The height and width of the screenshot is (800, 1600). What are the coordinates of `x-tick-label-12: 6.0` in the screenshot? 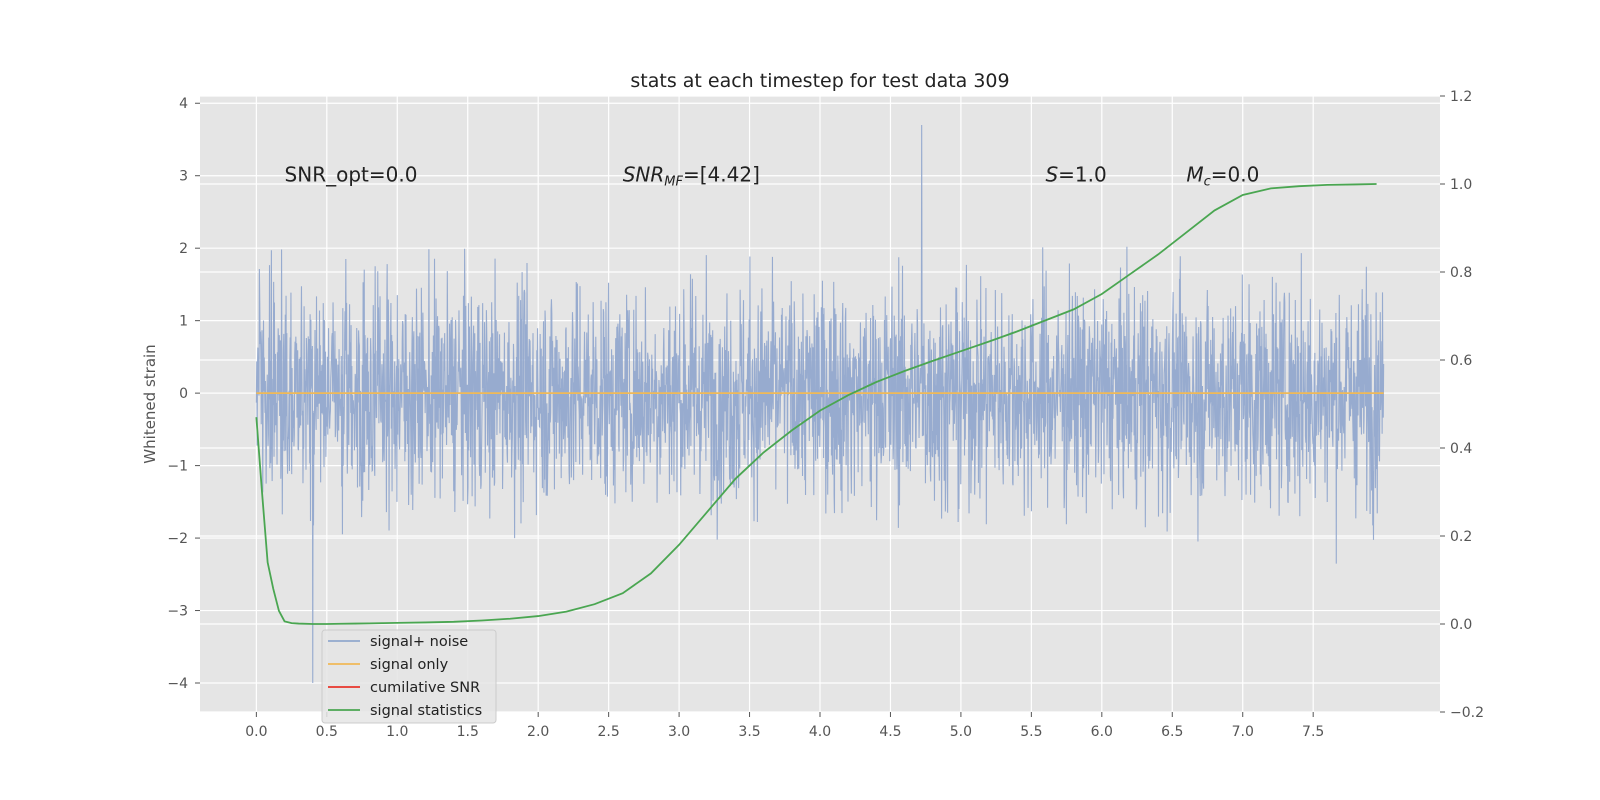 It's located at (1102, 732).